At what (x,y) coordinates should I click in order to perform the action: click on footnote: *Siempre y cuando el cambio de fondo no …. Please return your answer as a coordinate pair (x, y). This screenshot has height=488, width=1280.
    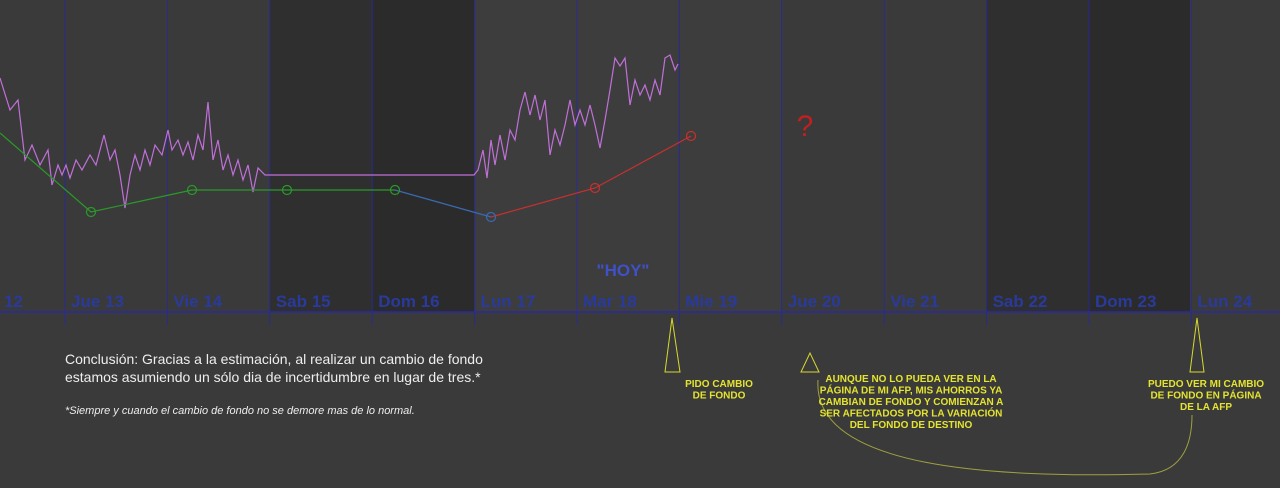
    Looking at the image, I should click on (240, 411).